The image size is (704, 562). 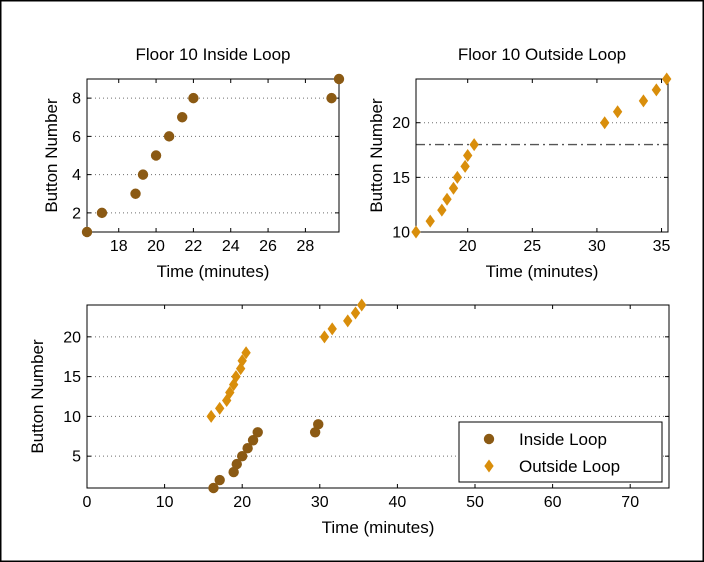 I want to click on x-tick-label: 35, so click(x=662, y=246).